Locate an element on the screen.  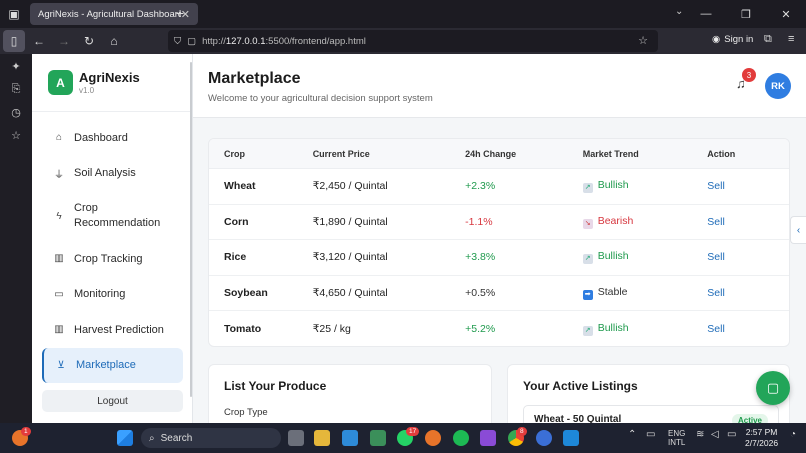
home-icon: ⌂ is located at coordinates (114, 41).